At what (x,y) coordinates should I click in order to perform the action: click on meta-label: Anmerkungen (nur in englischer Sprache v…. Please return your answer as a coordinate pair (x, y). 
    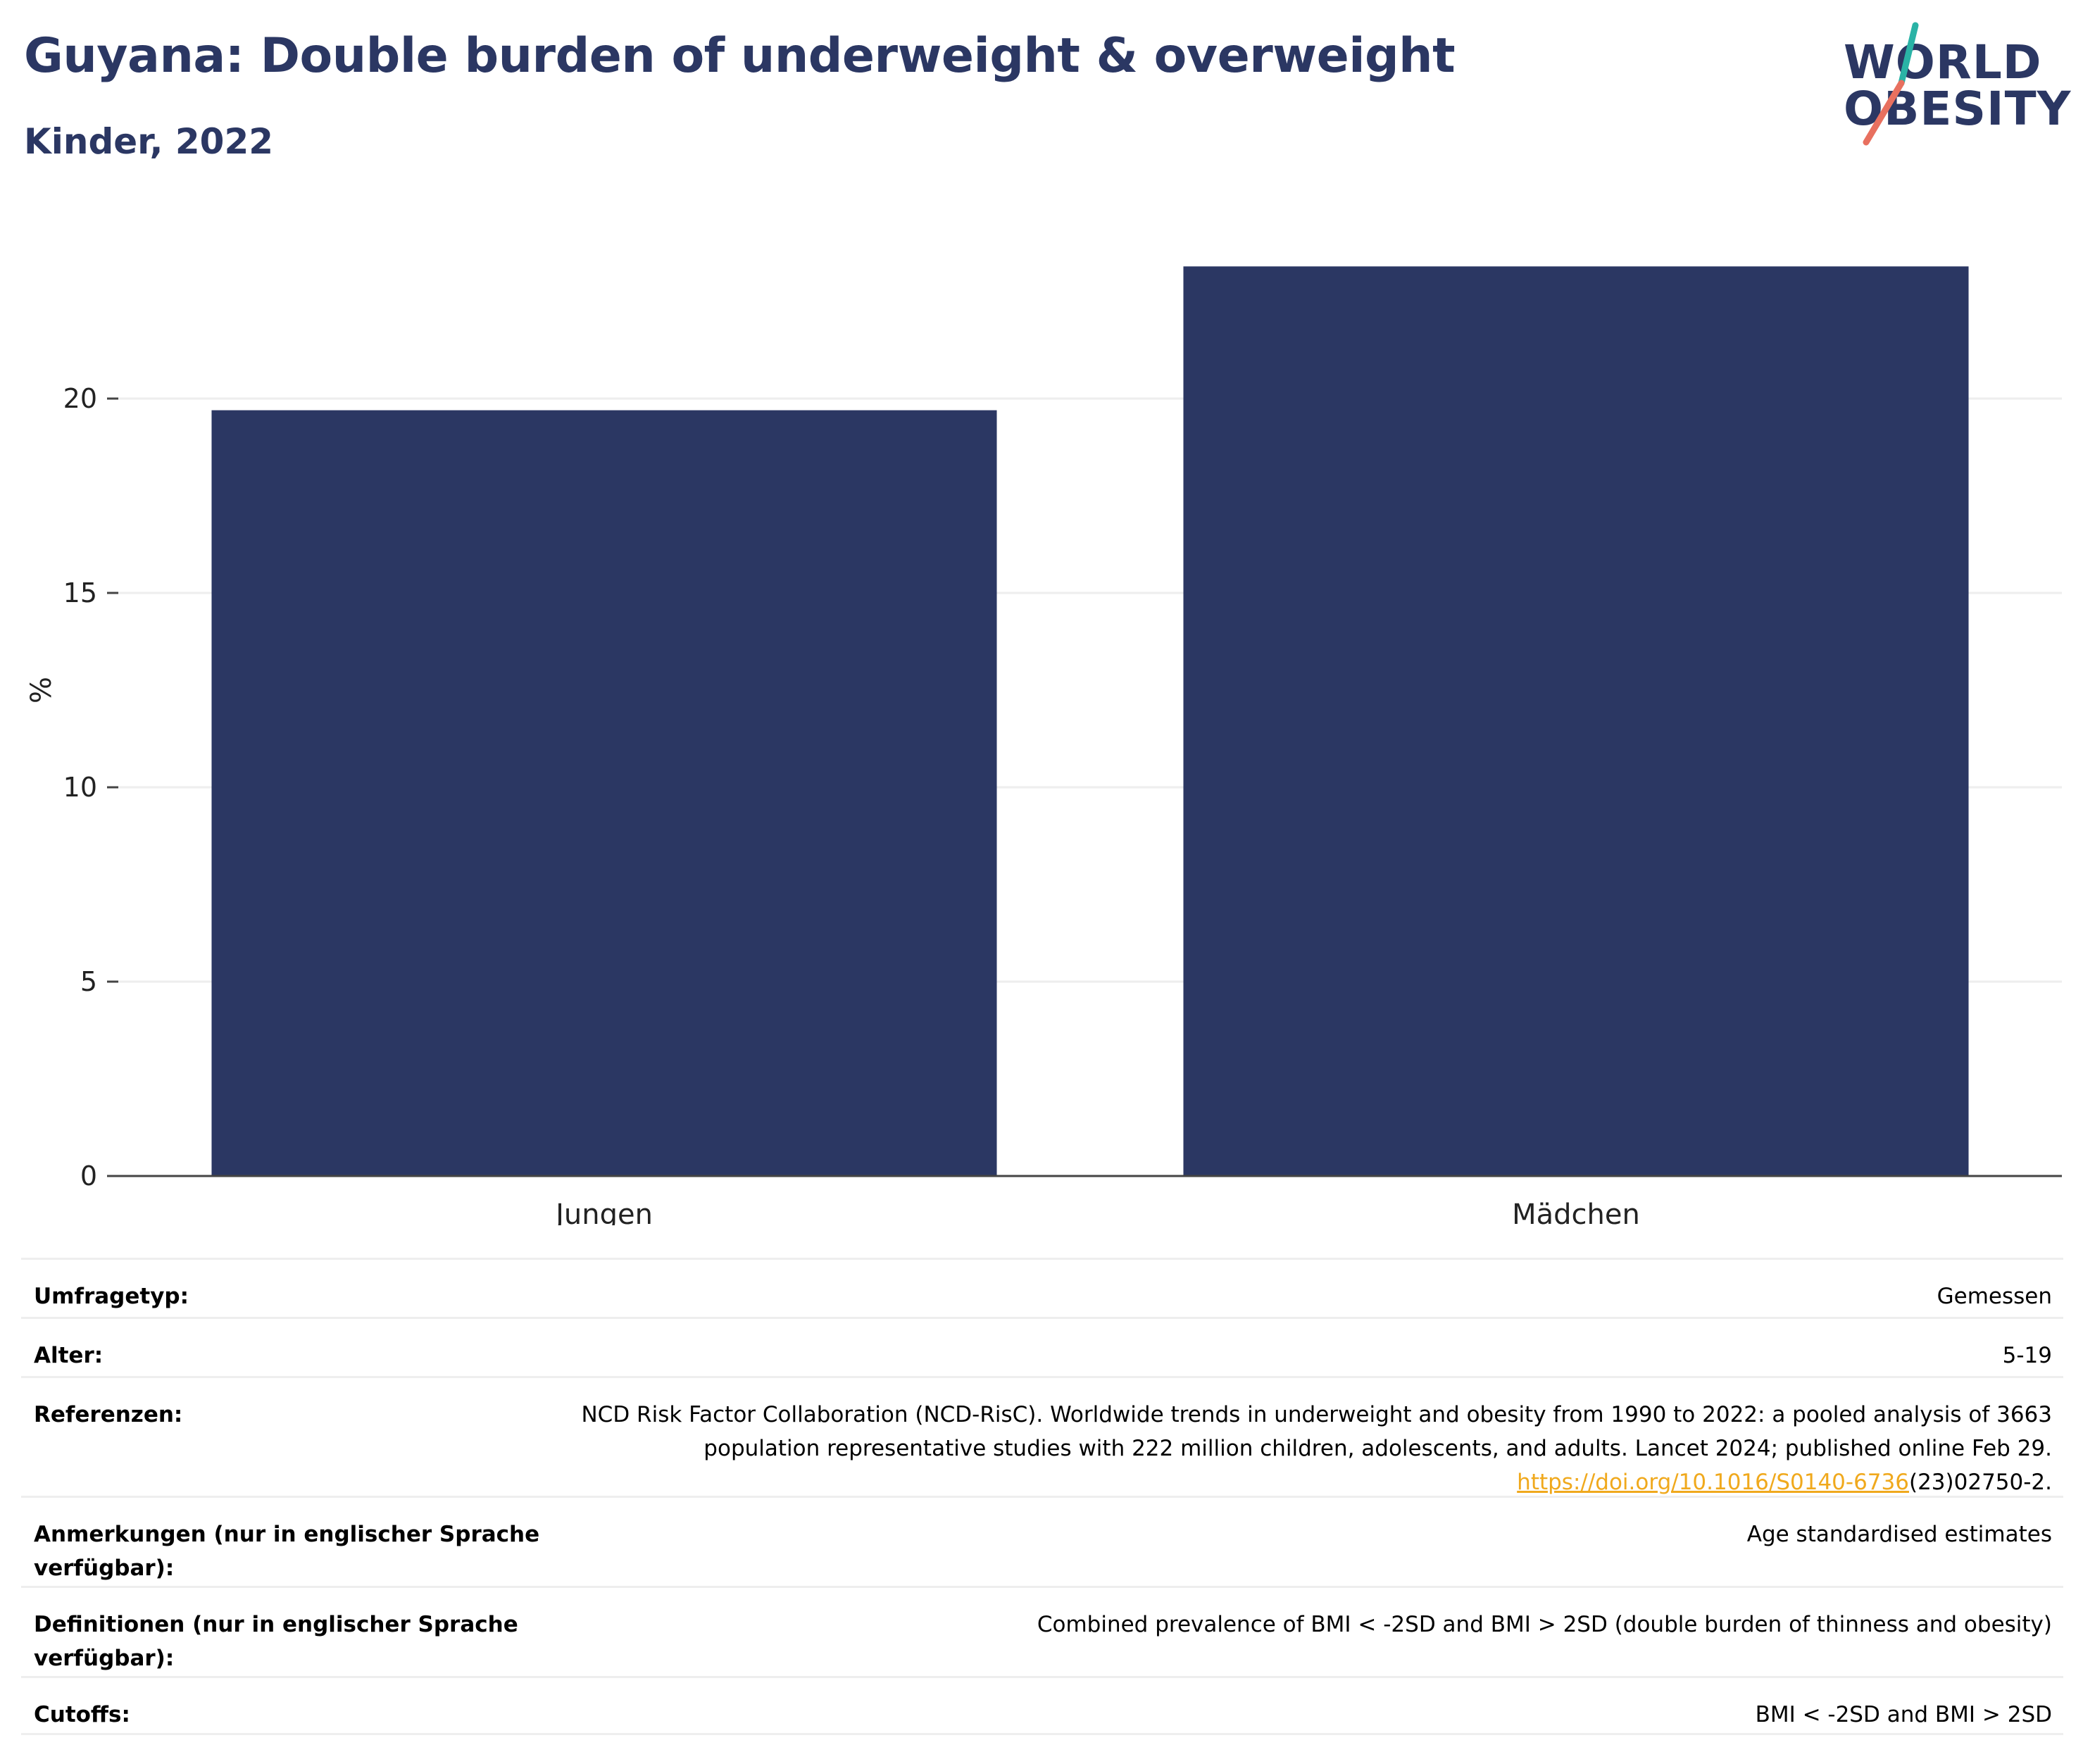
    Looking at the image, I should click on (287, 1551).